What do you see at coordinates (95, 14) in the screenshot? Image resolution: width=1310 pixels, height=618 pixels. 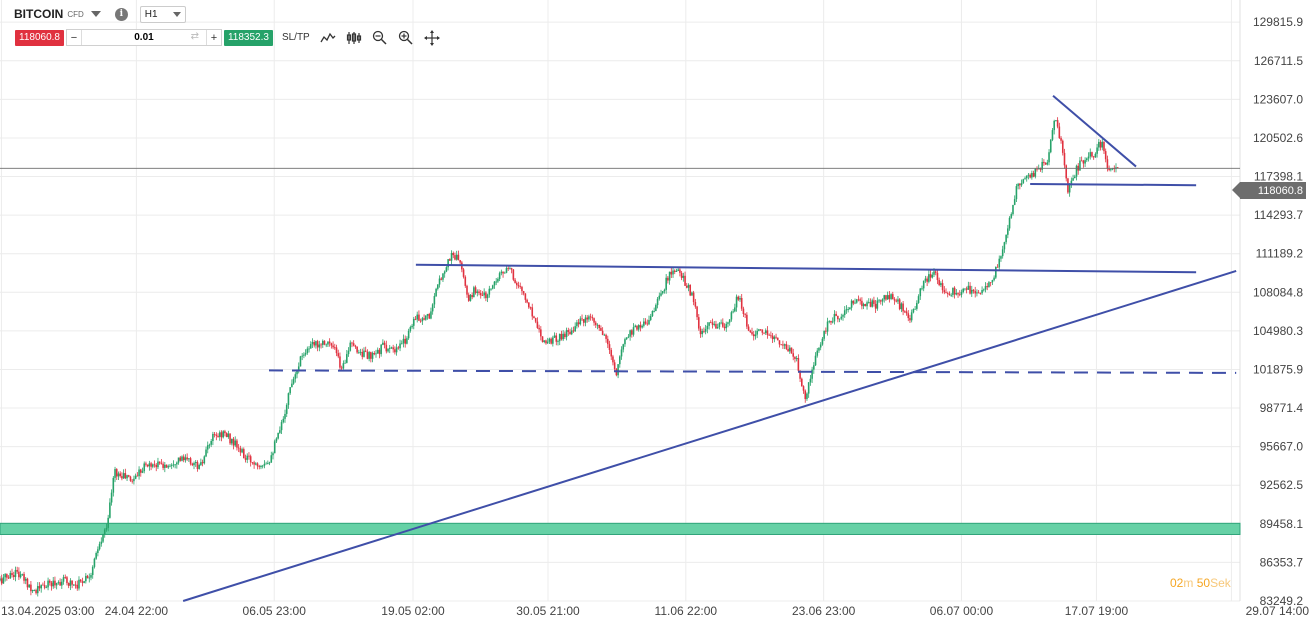 I see `symbol-dropdown-icon` at bounding box center [95, 14].